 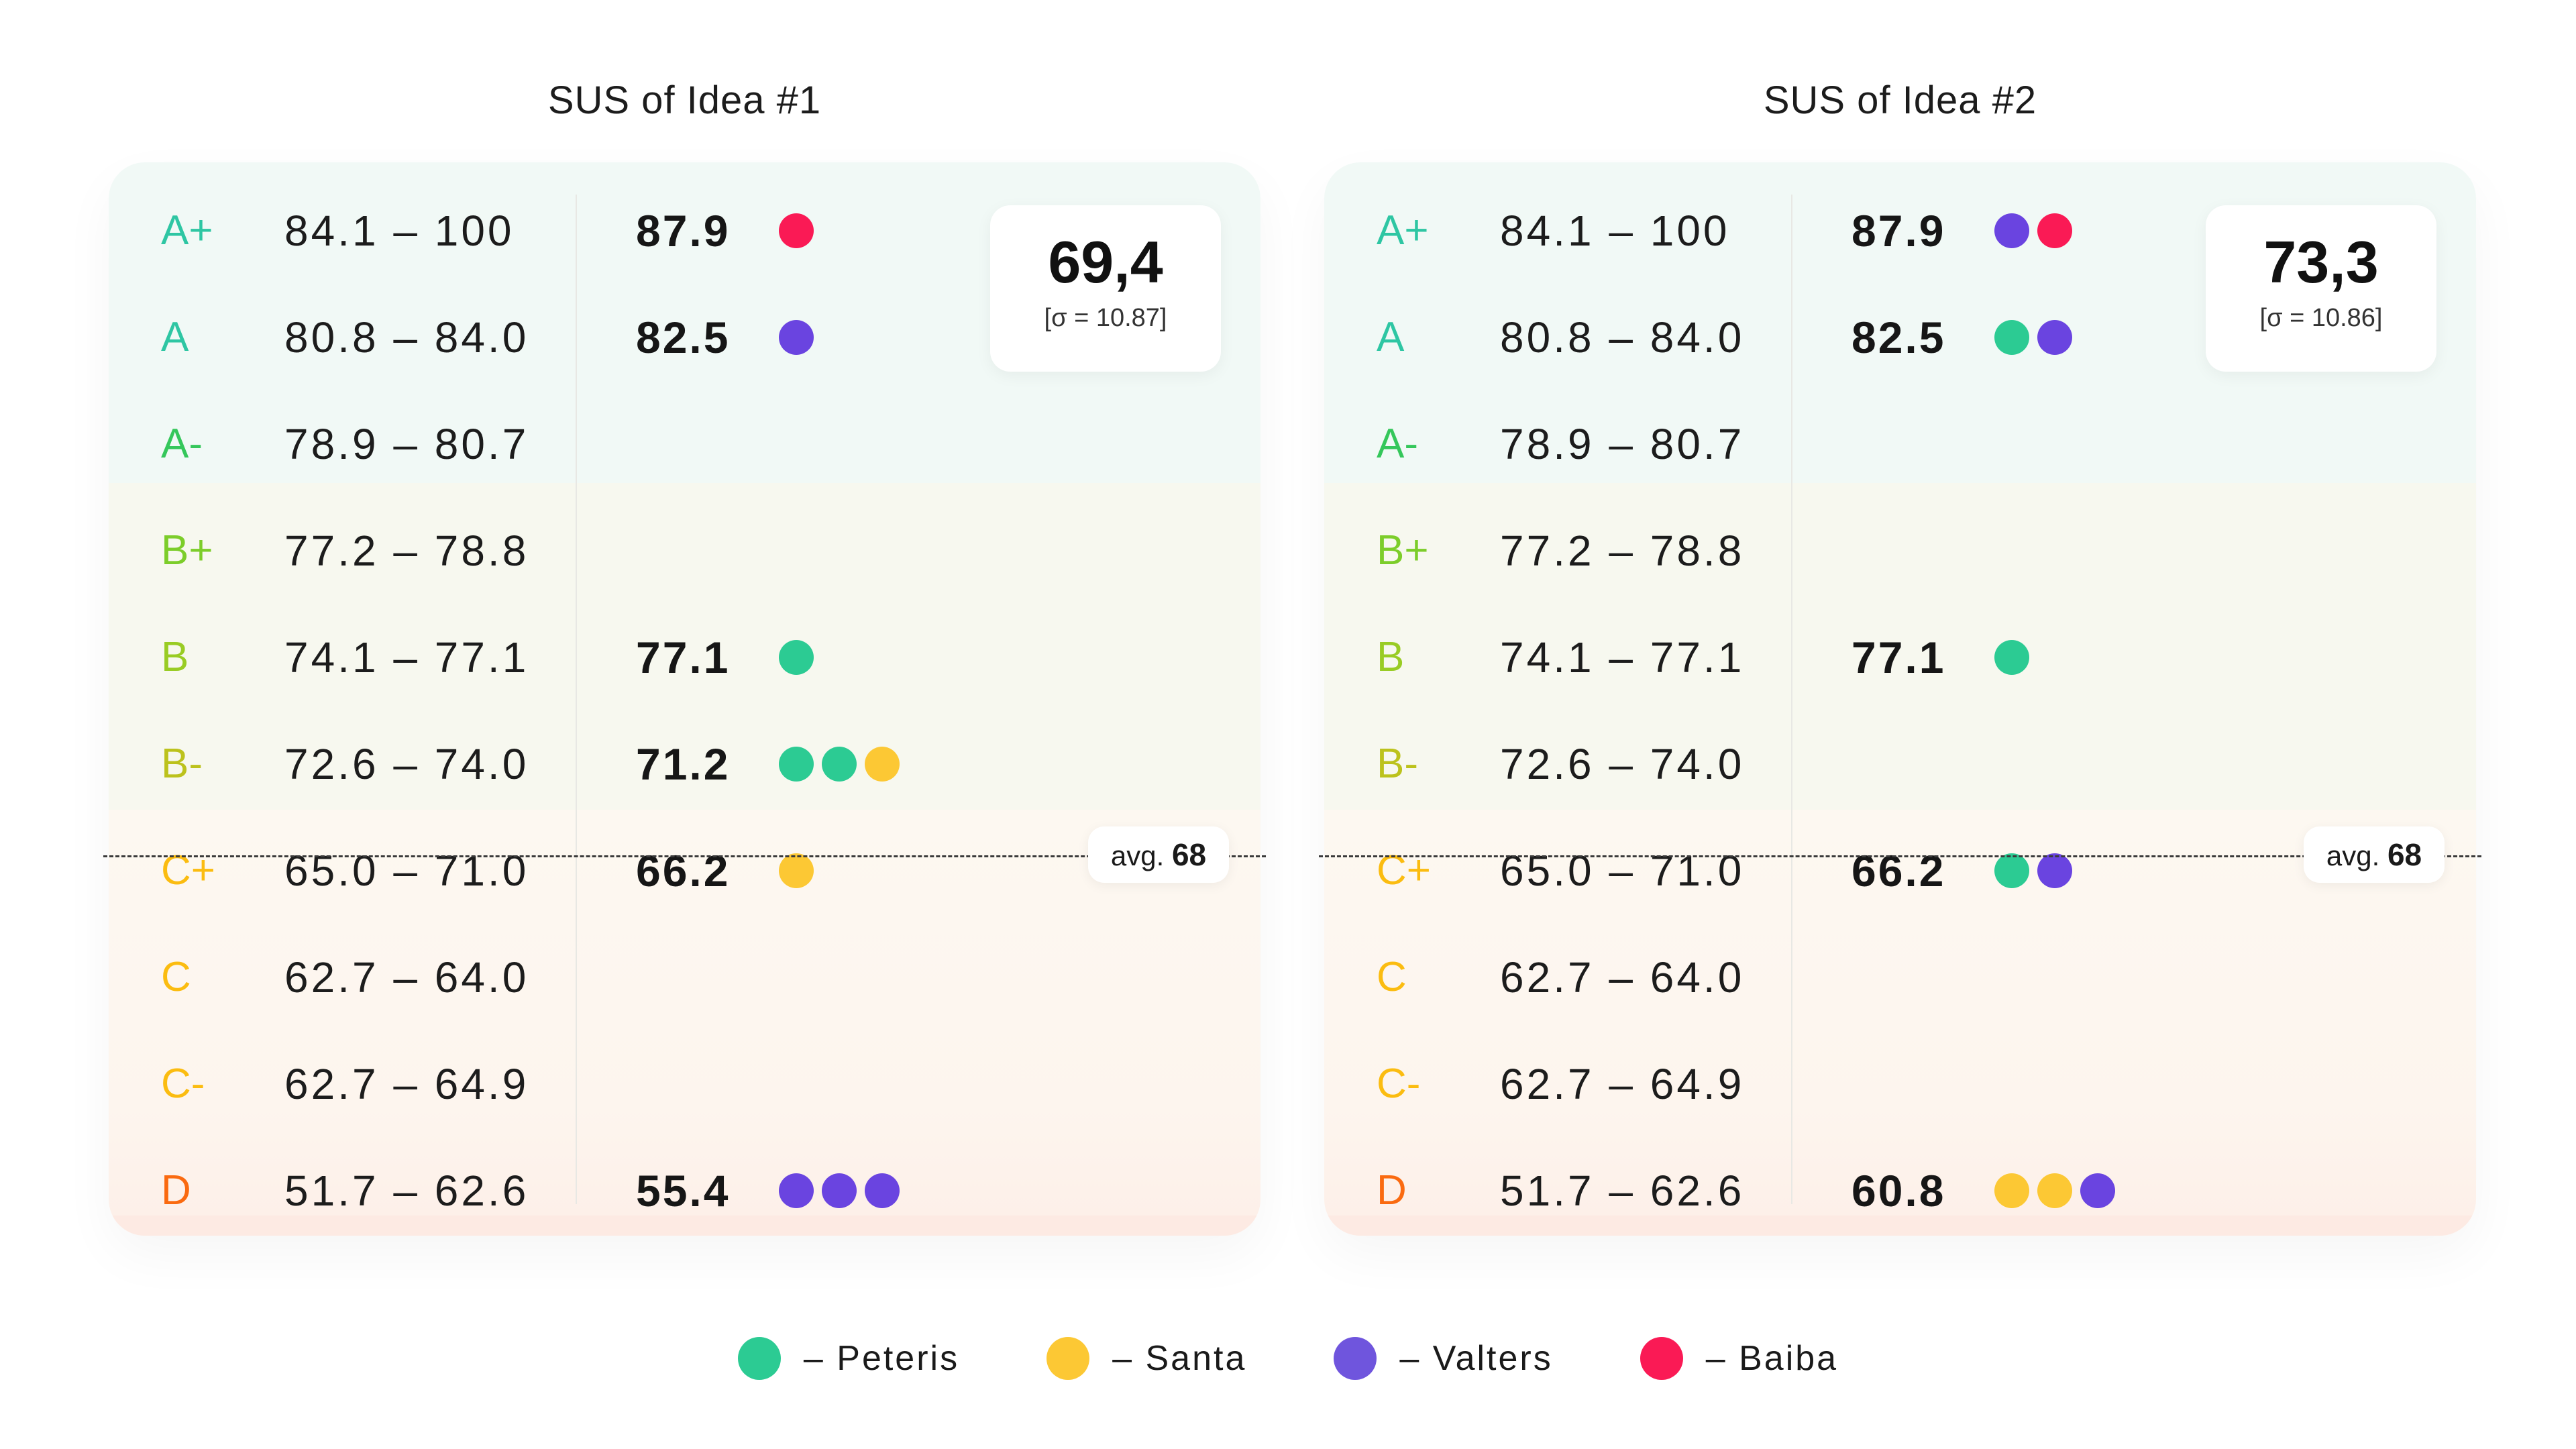 What do you see at coordinates (1403, 230) in the screenshot?
I see `grade-label: A+` at bounding box center [1403, 230].